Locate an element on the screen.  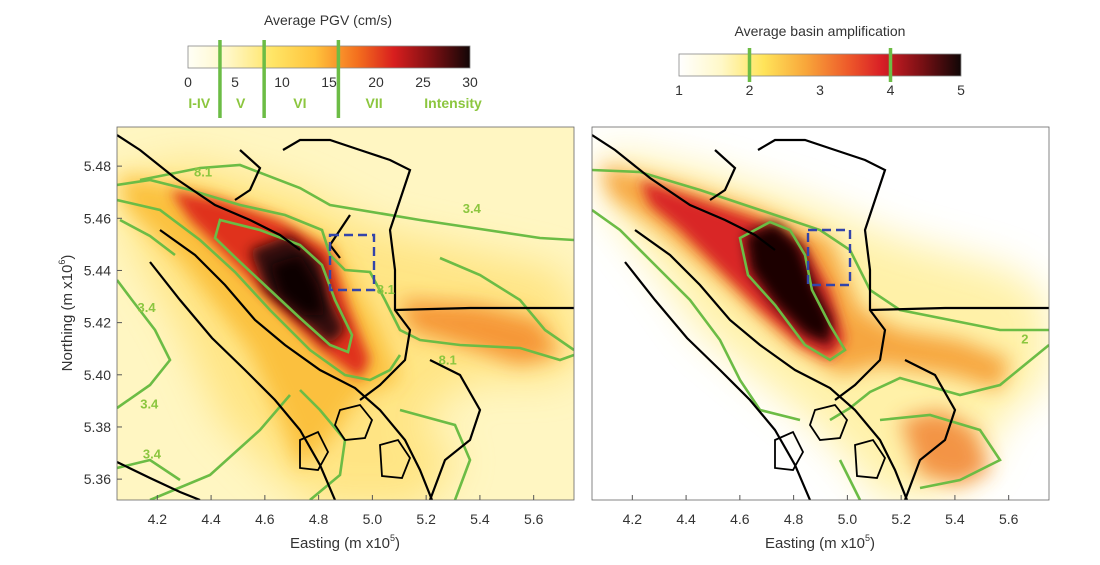
pgv-tick-label: 30 is located at coordinates (470, 82).